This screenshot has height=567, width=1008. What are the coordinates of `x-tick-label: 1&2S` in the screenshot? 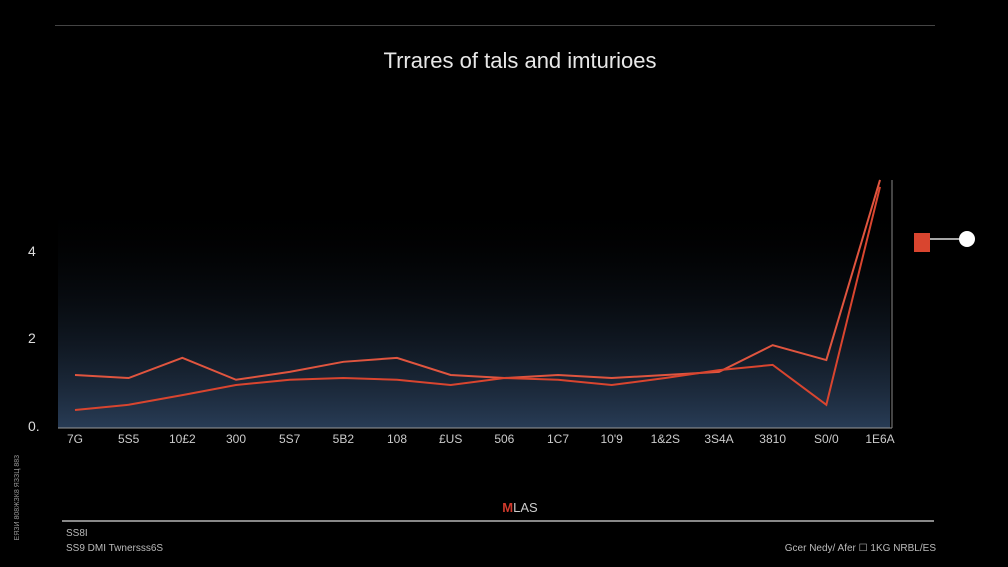 It's located at (665, 439).